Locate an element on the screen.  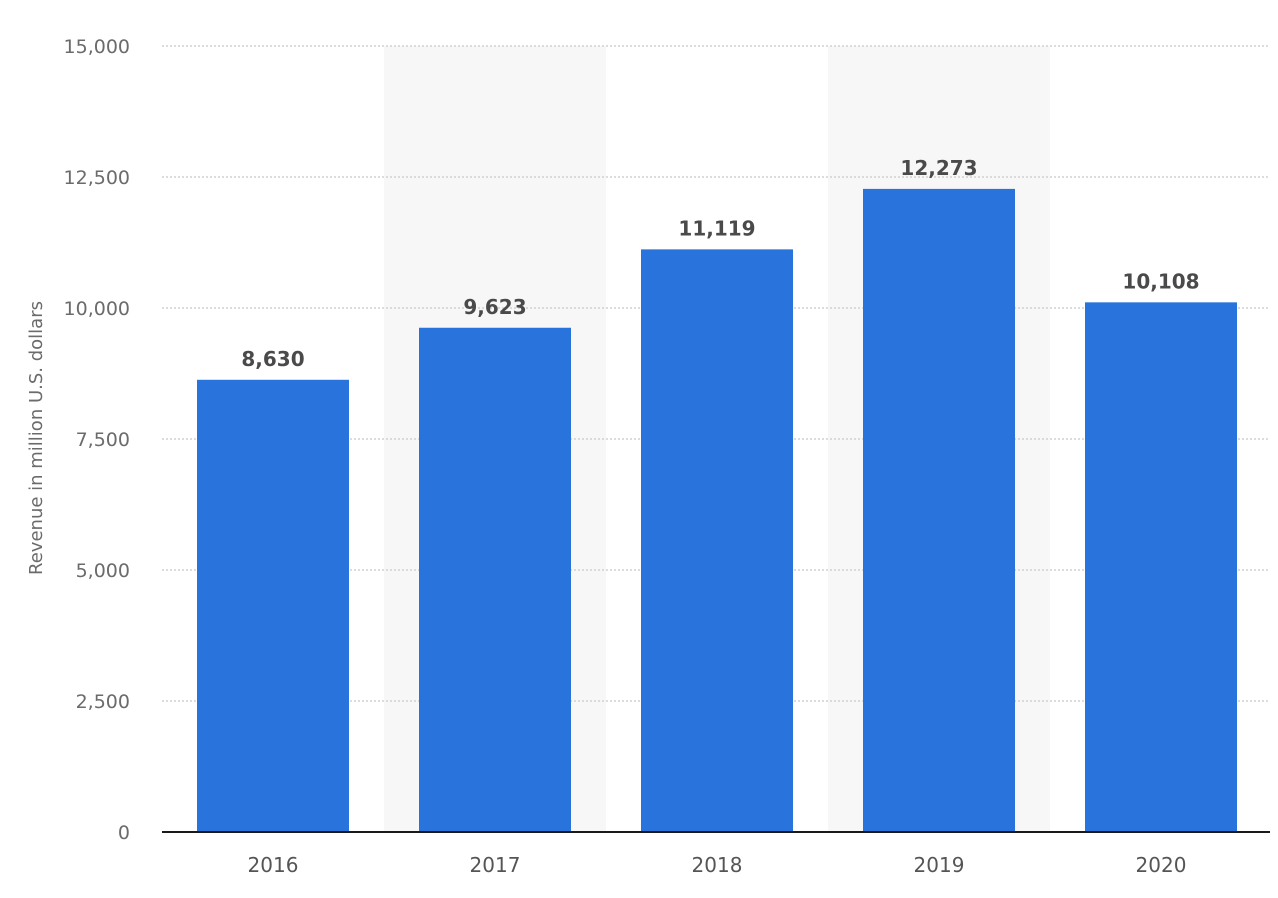
y-tick-label: 2,500 is located at coordinates (103, 702).